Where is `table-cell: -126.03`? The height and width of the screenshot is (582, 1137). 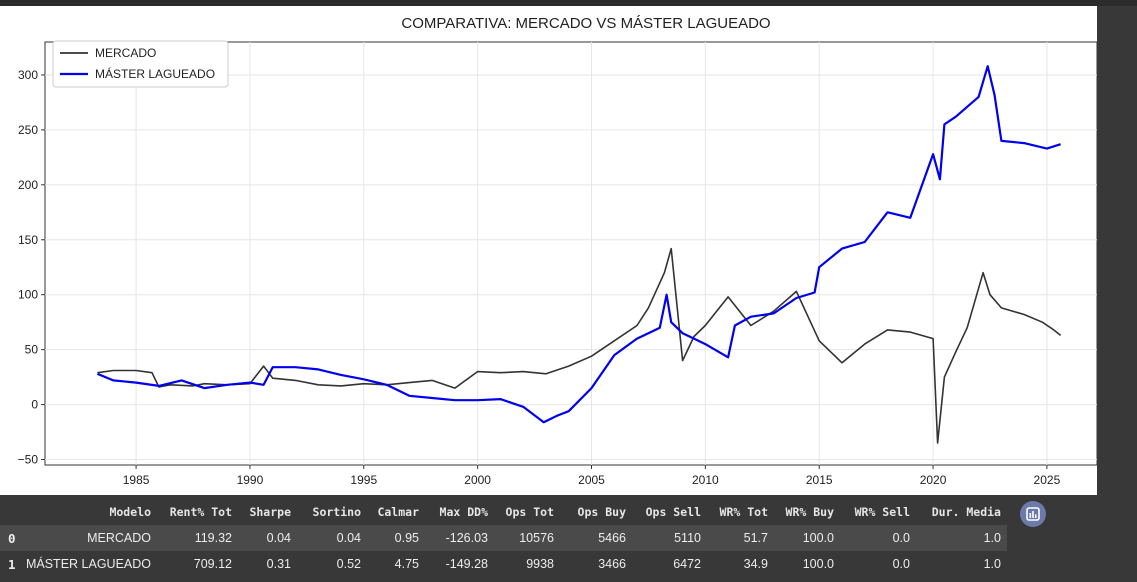 table-cell: -126.03 is located at coordinates (459, 538).